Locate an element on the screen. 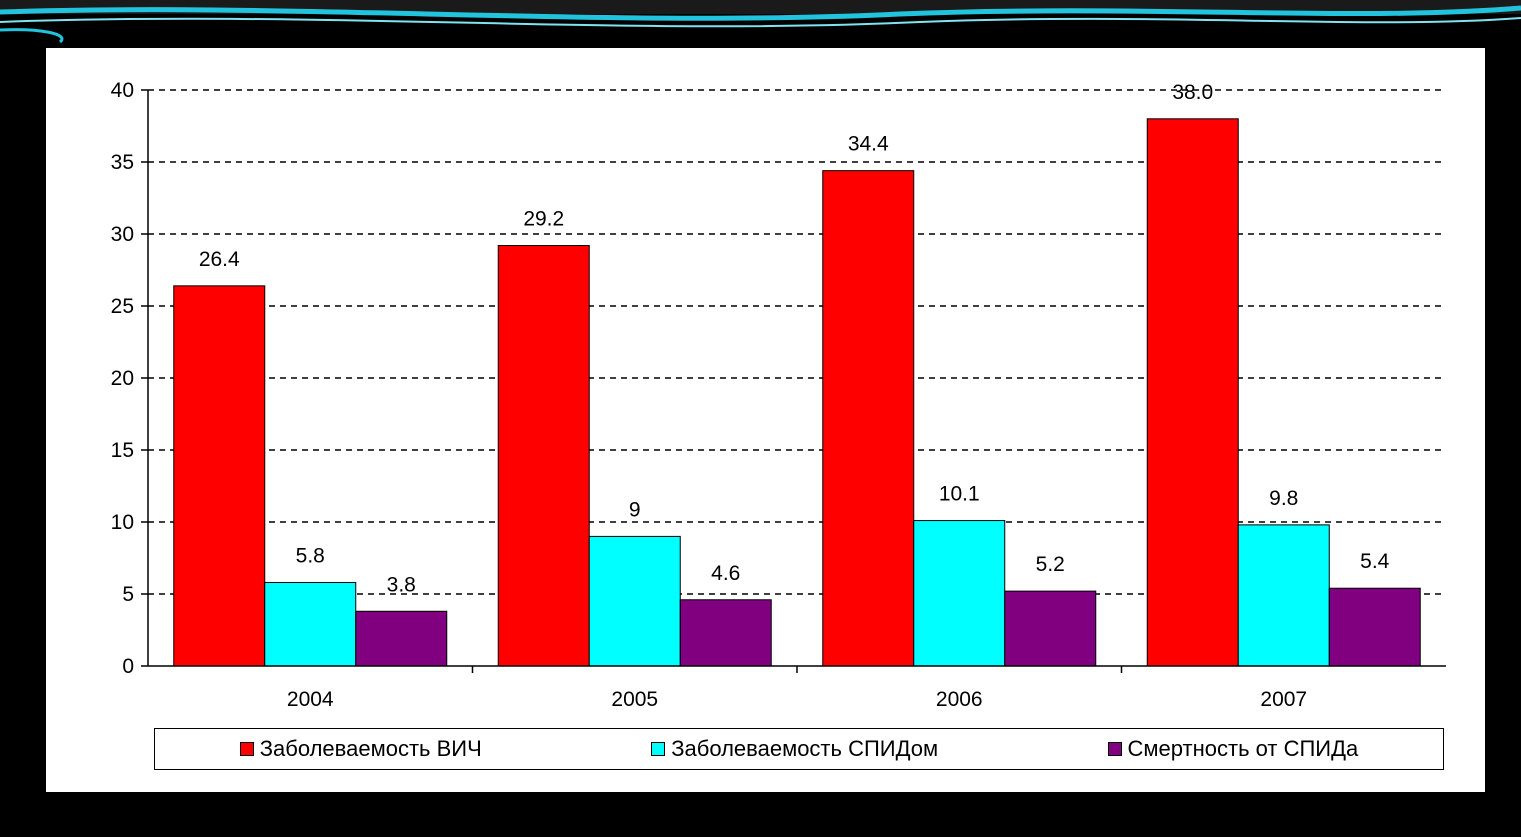 This screenshot has width=1521, height=837. legend-swatch-hiv is located at coordinates (246, 749).